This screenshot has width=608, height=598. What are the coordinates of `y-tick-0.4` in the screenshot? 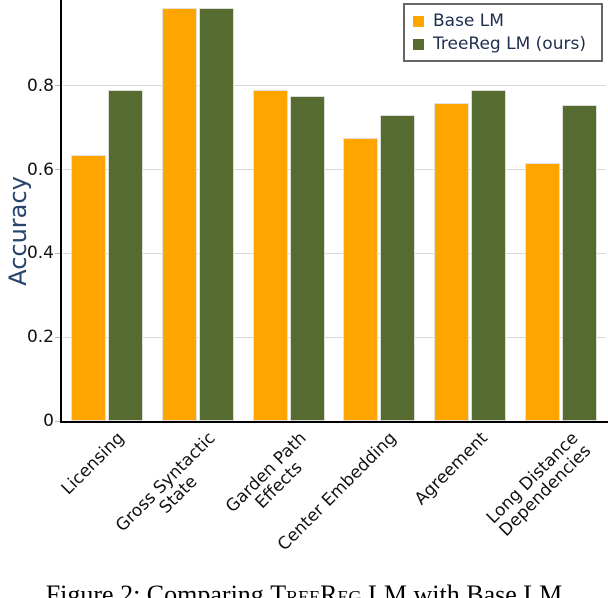 It's located at (57, 253).